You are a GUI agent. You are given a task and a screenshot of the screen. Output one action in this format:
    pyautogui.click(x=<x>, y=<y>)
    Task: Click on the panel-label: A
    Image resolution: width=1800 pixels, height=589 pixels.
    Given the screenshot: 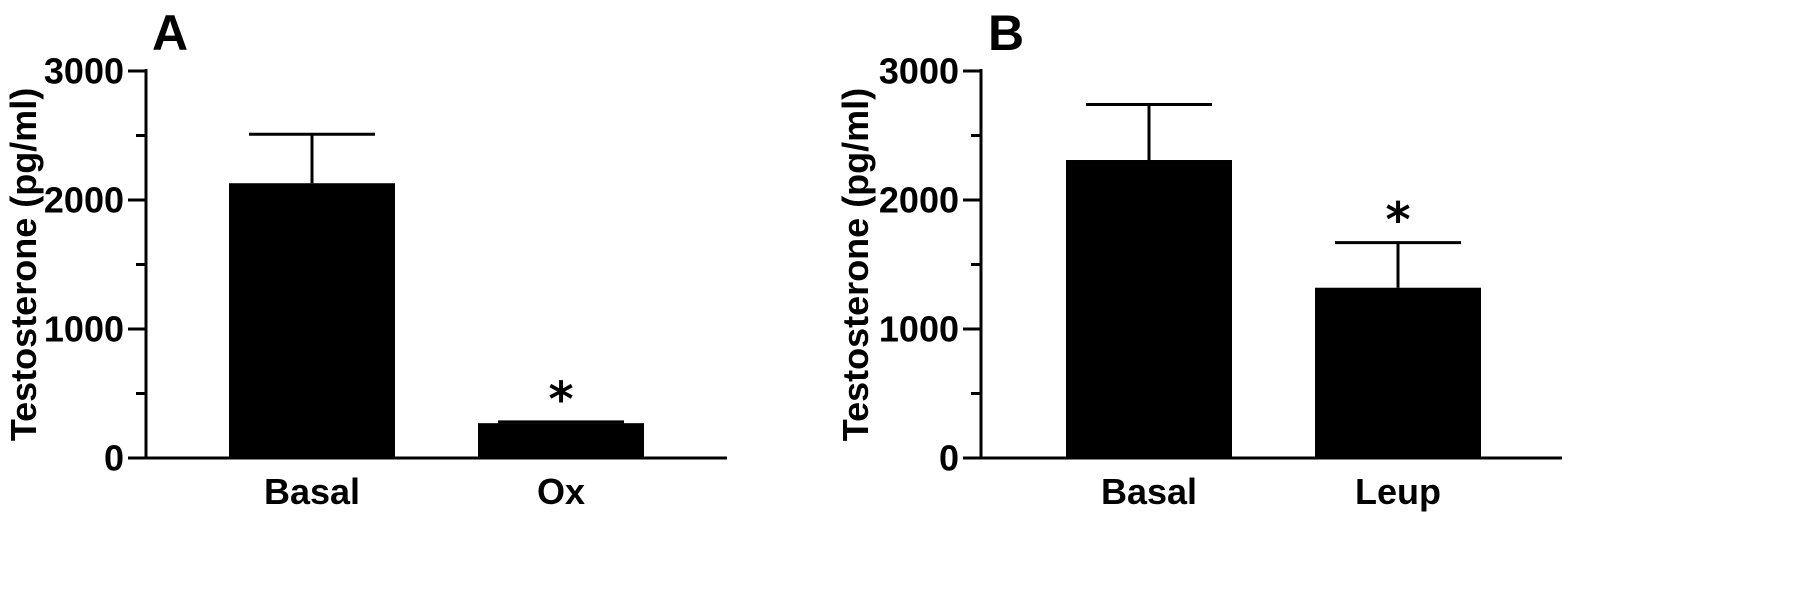 What is the action you would take?
    pyautogui.click(x=170, y=33)
    